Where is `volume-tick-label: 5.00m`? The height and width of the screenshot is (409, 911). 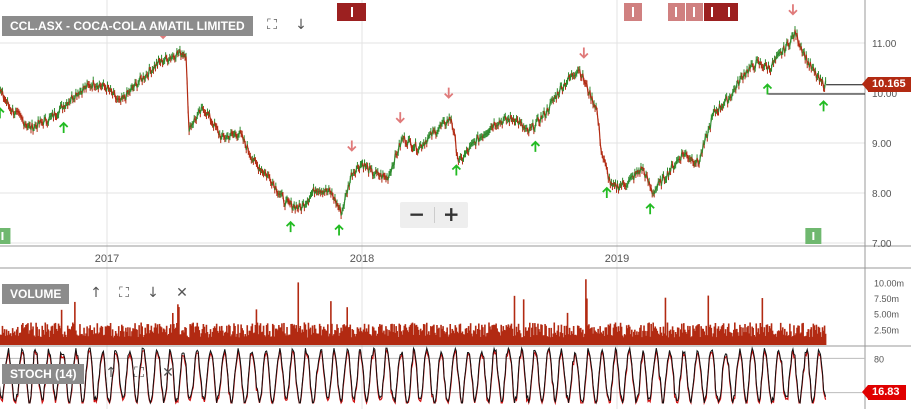
volume-tick-label: 5.00m is located at coordinates (886, 315).